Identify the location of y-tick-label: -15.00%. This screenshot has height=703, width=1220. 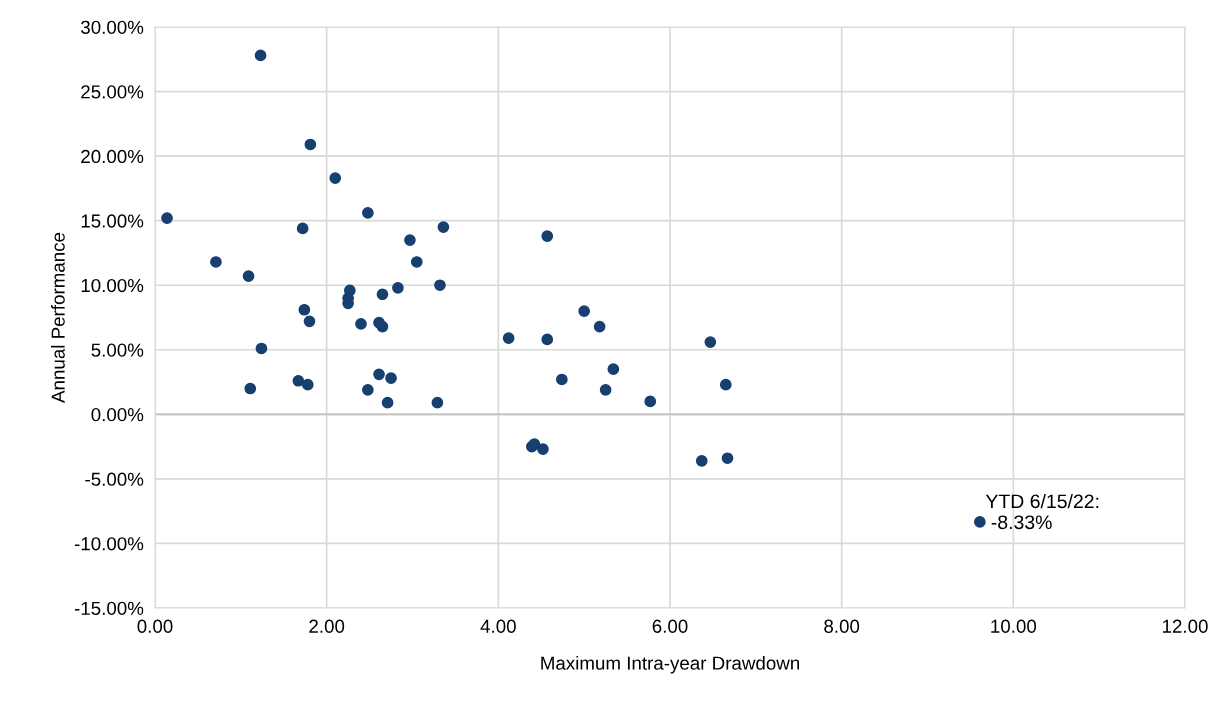
(109, 608).